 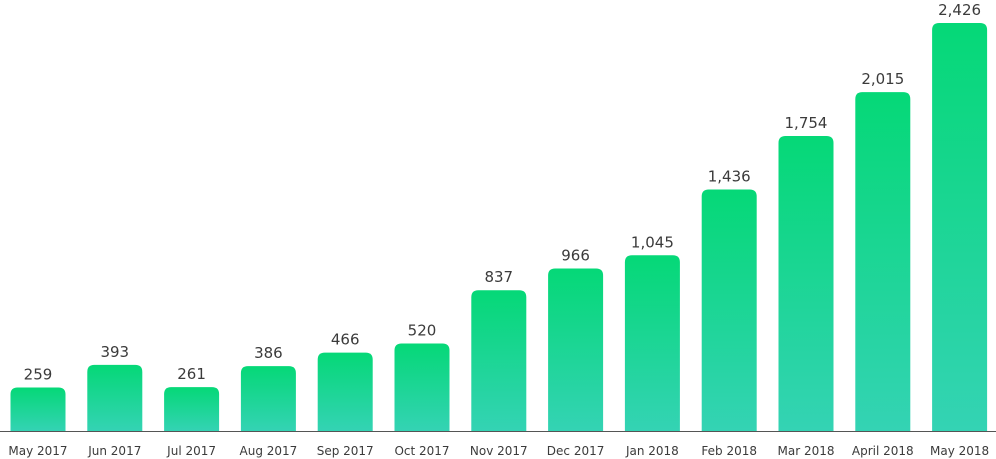 I want to click on data-label: 261, so click(x=191, y=374).